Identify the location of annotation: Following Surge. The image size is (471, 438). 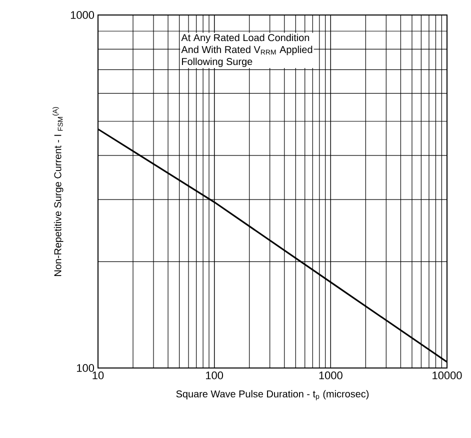
(217, 63).